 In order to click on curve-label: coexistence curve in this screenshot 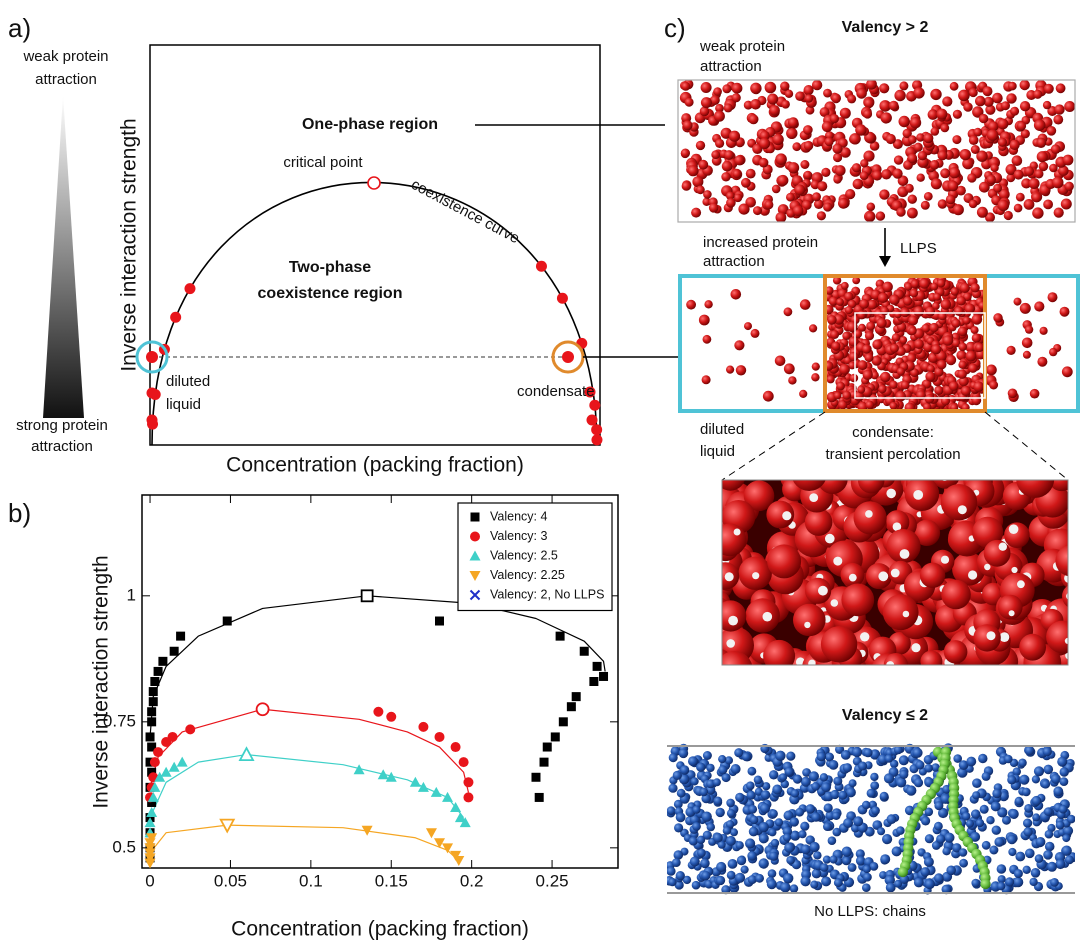, I will do `click(465, 211)`.